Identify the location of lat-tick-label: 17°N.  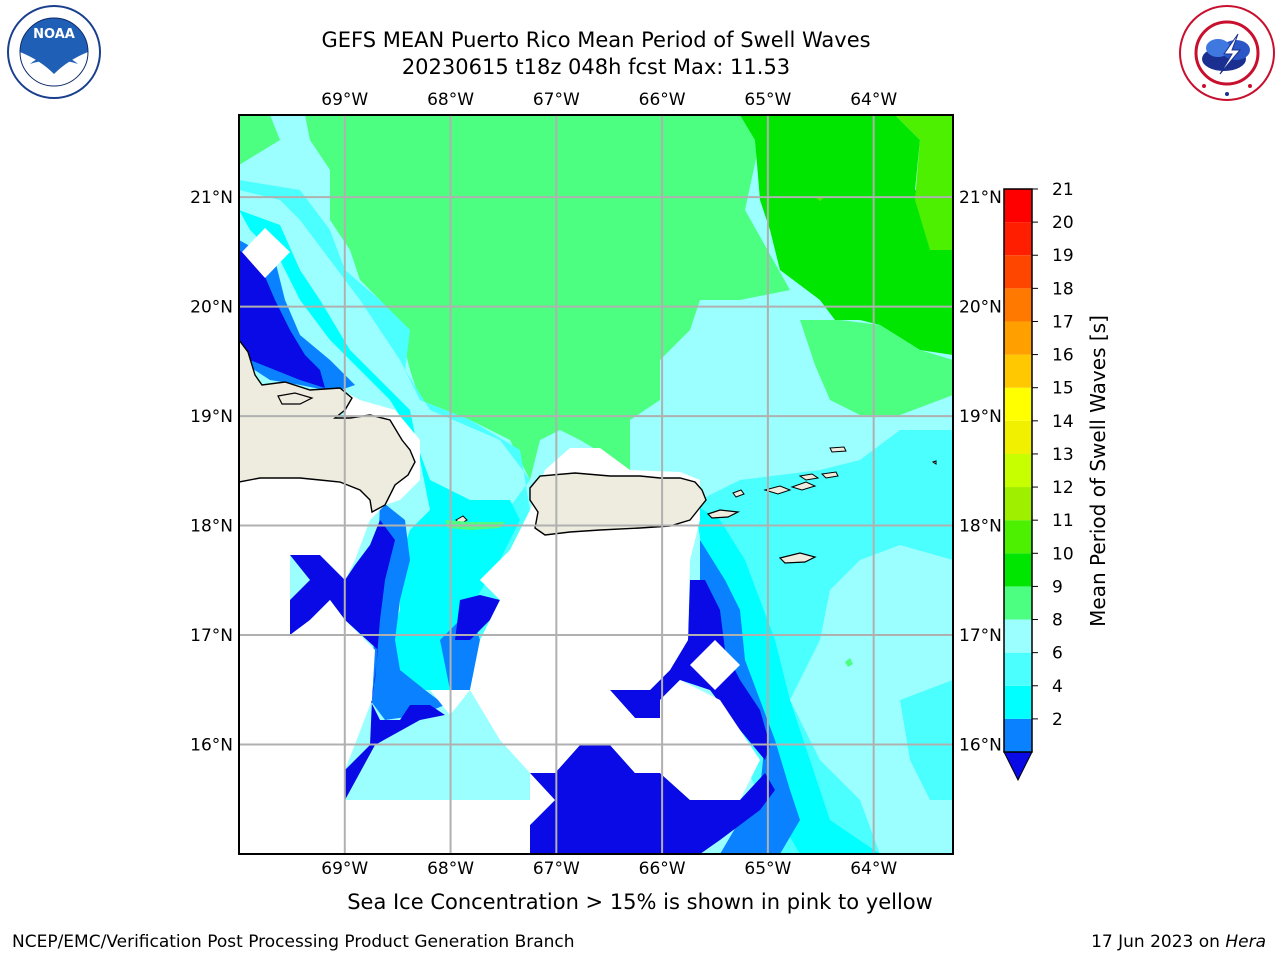
(211, 636).